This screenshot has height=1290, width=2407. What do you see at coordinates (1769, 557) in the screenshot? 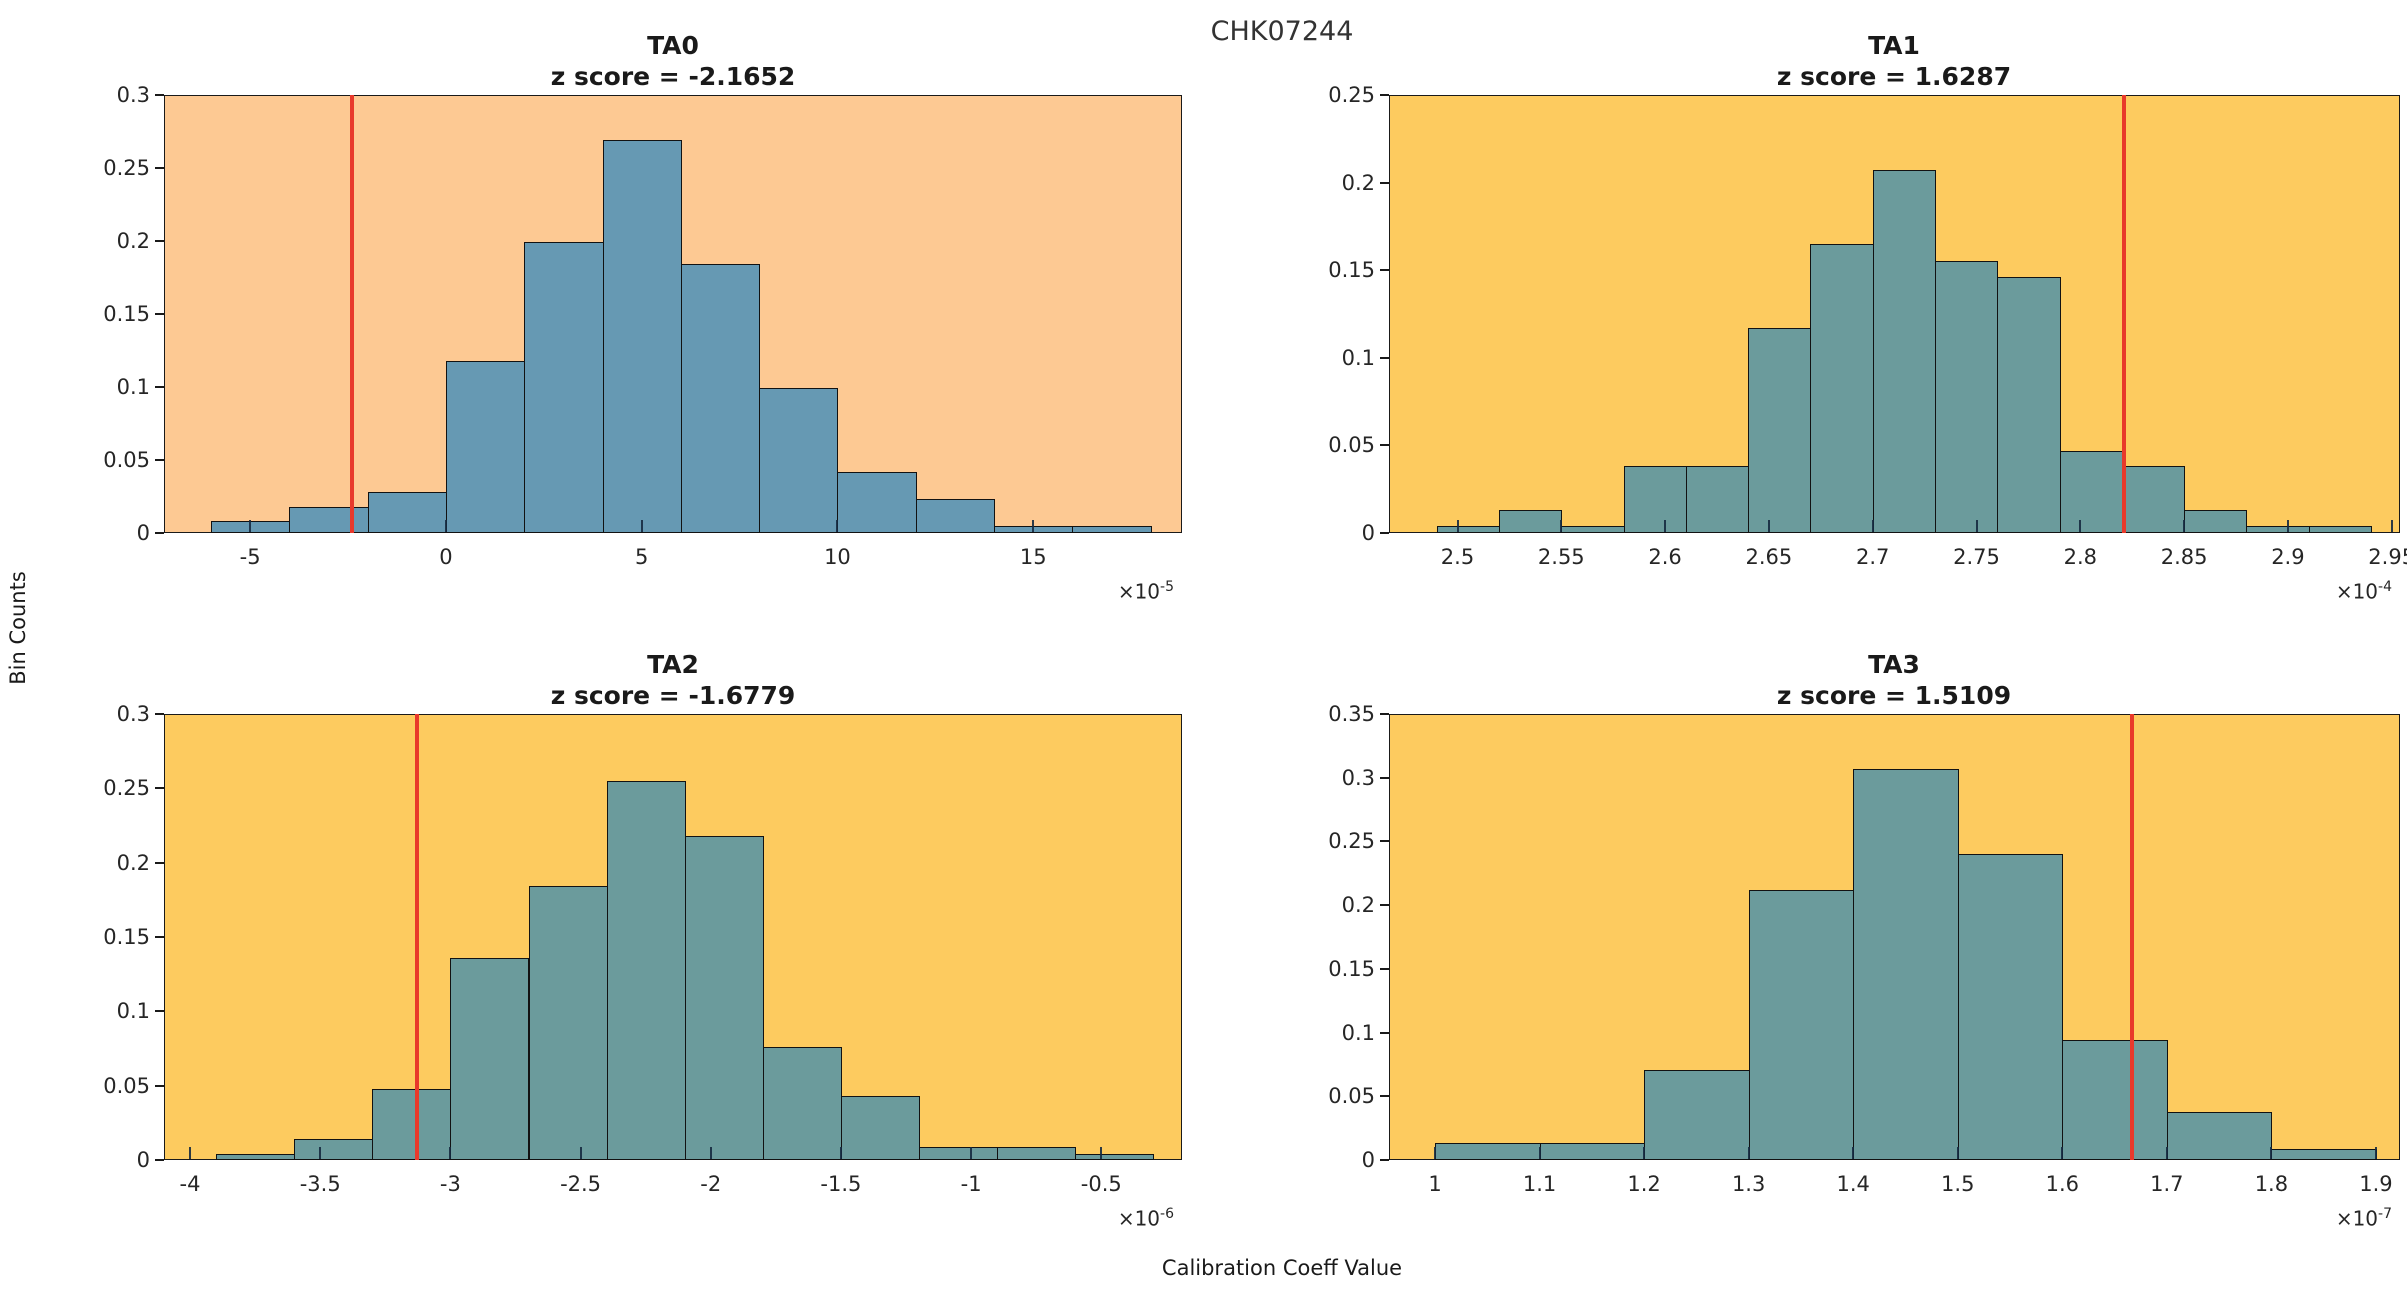
I see `x-tick-label: 2.65` at bounding box center [1769, 557].